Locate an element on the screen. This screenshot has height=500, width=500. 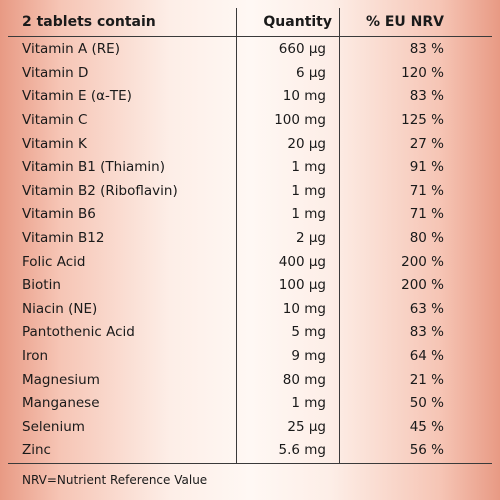
nutrient-name: Iron is located at coordinates (35, 356).